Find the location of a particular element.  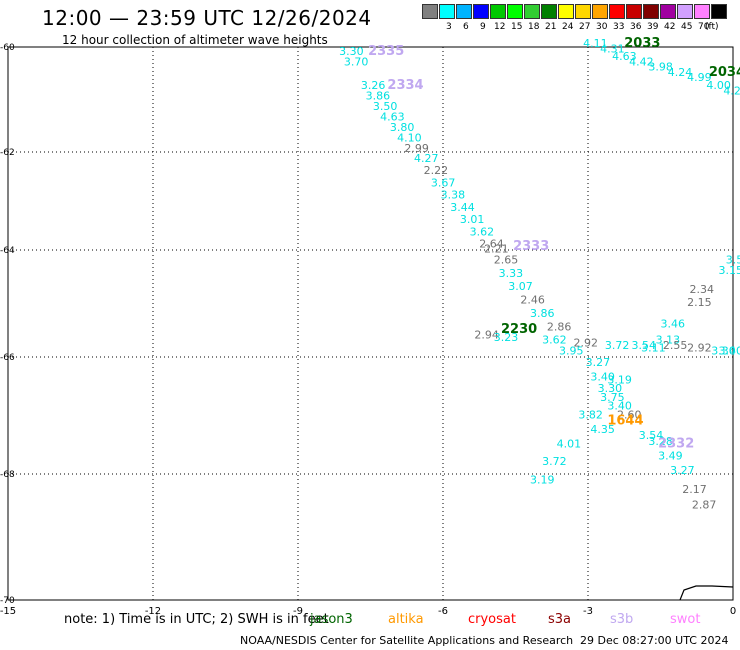

lat-tick-label: -70 is located at coordinates (7, 601).